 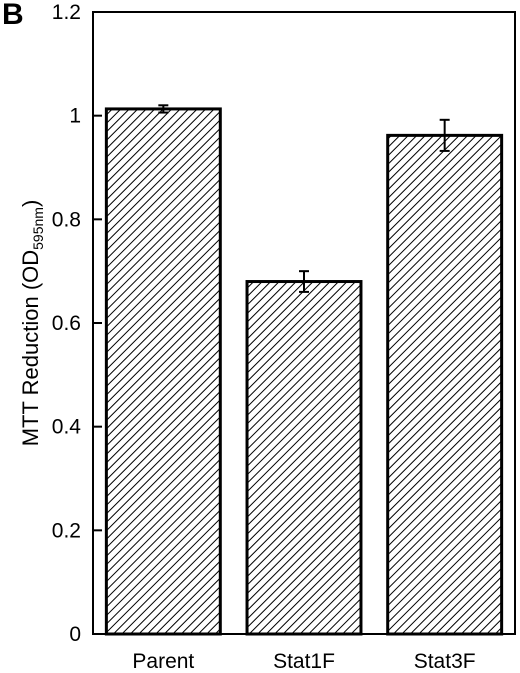 I want to click on y-tick-label: 1.2, so click(x=66, y=12).